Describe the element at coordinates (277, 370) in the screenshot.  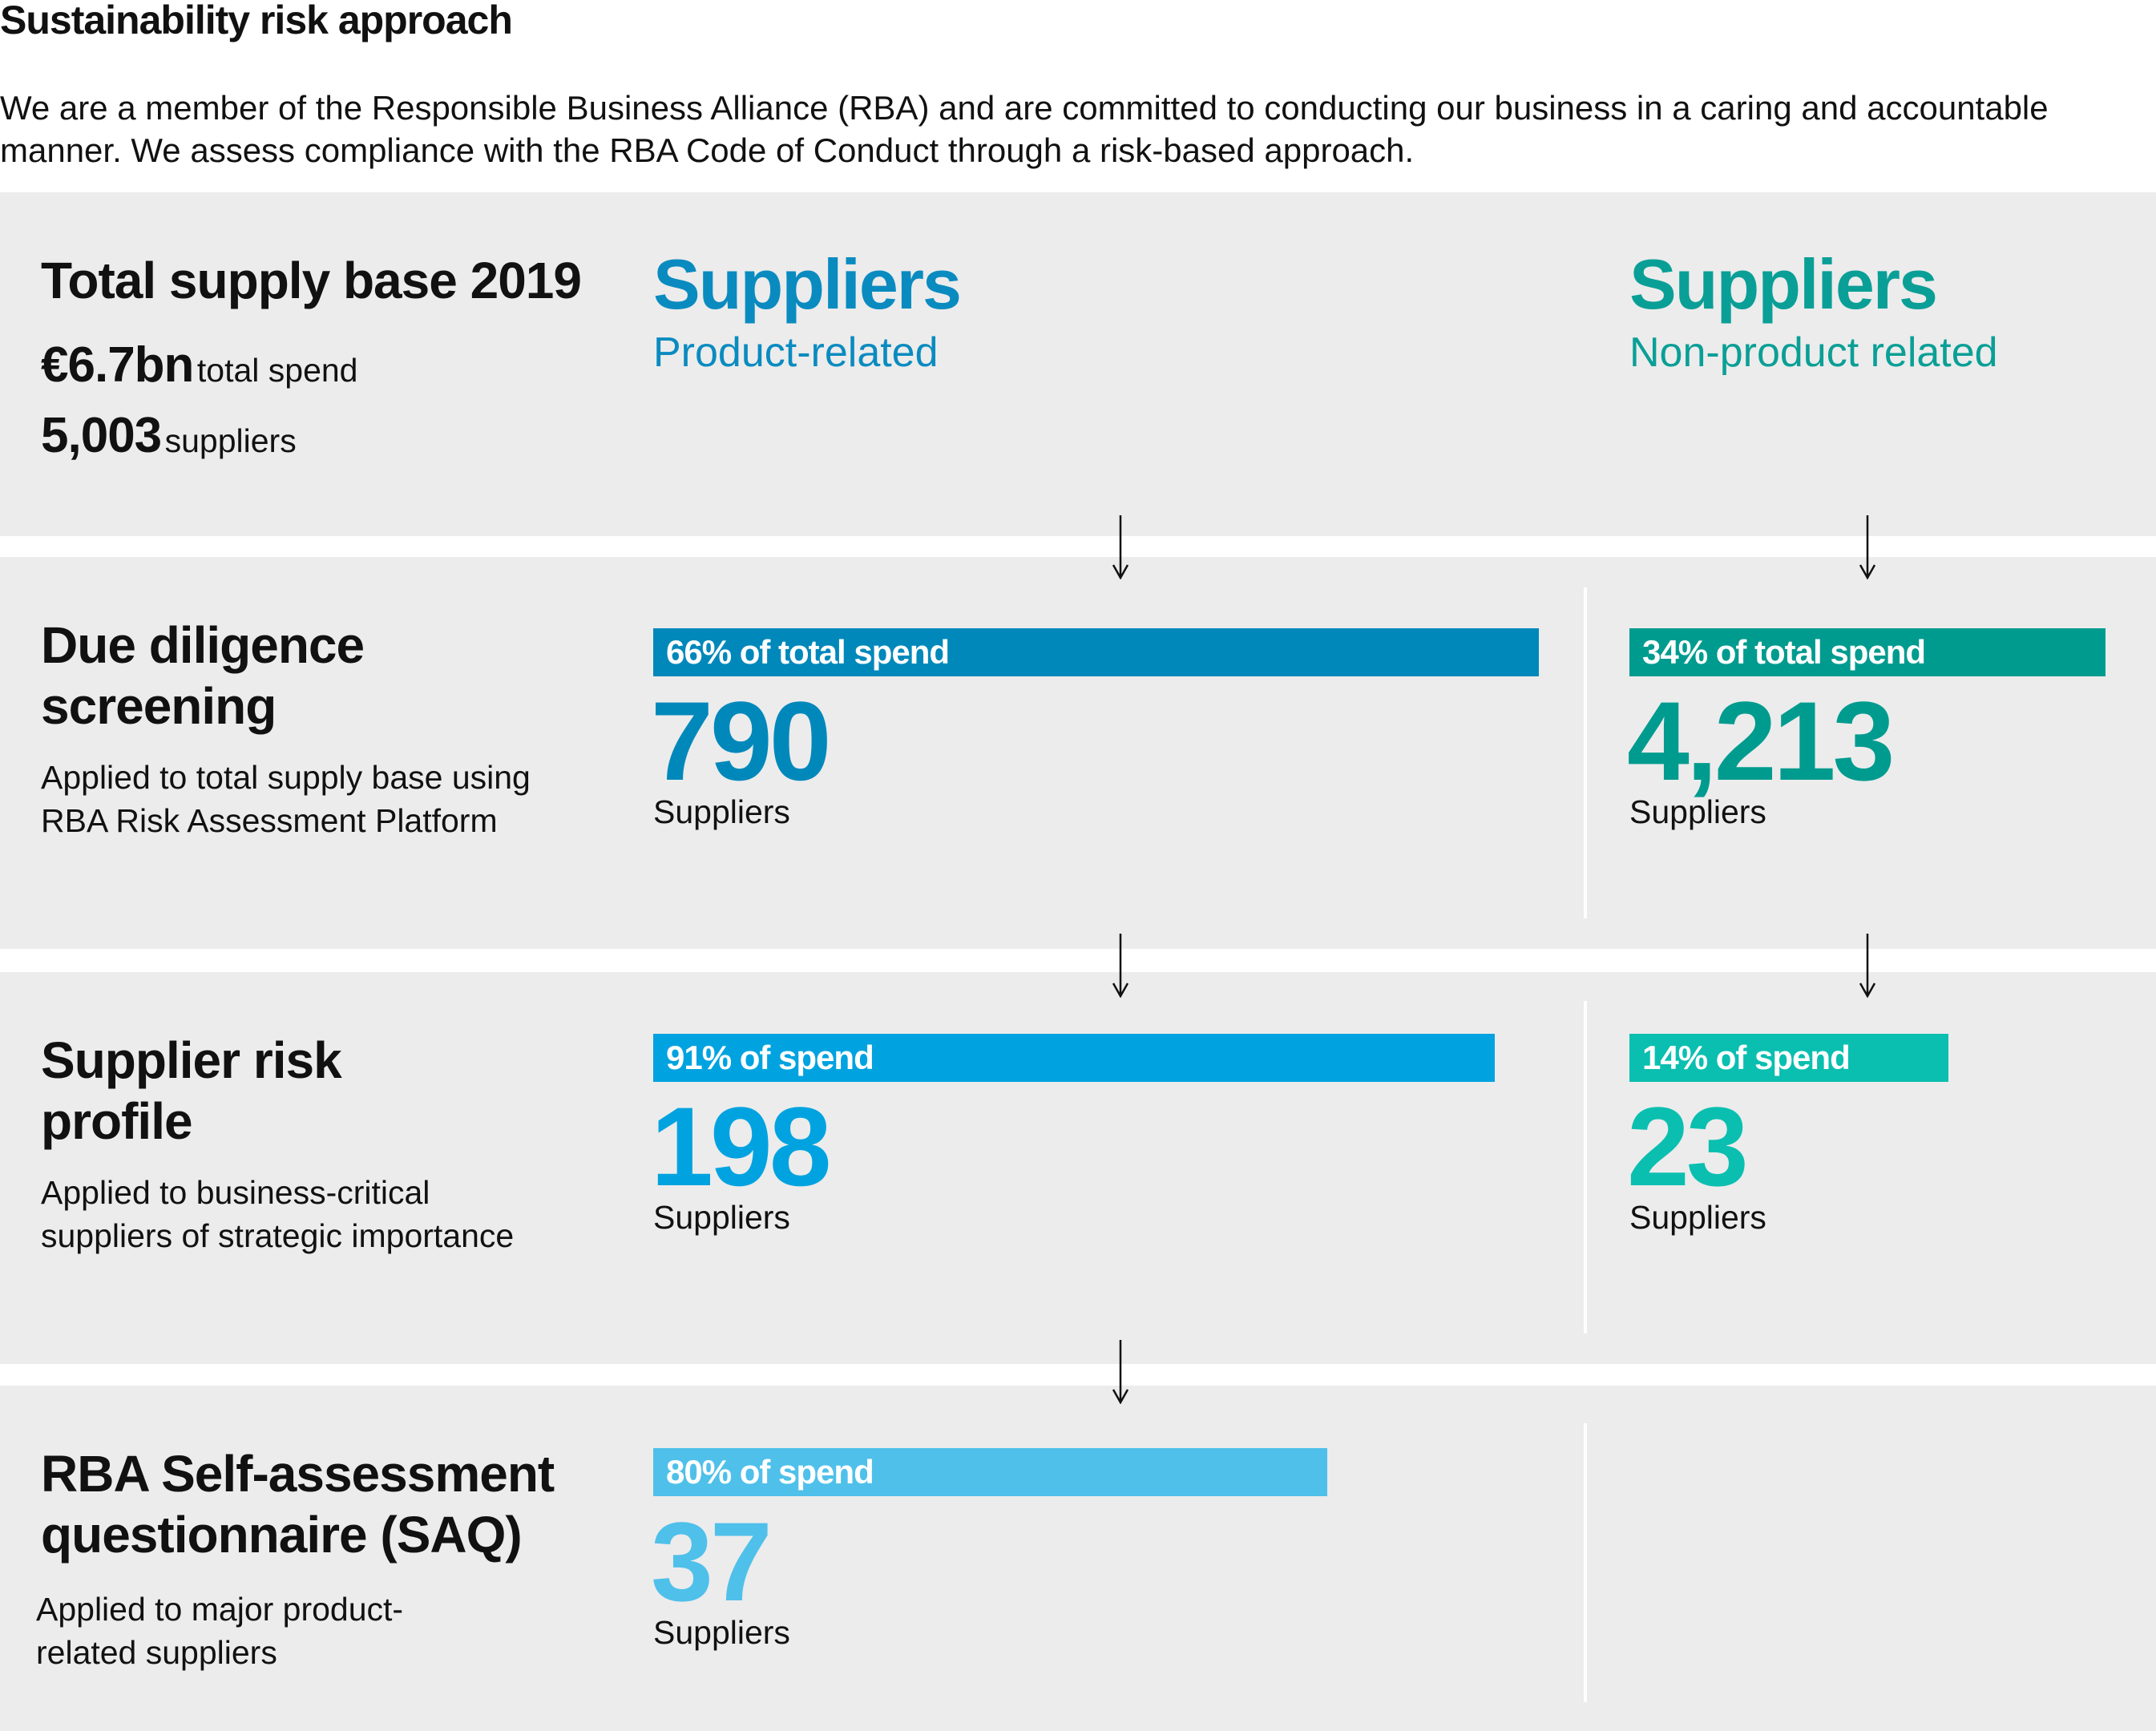
I see `total-spend-label: total spend` at that location.